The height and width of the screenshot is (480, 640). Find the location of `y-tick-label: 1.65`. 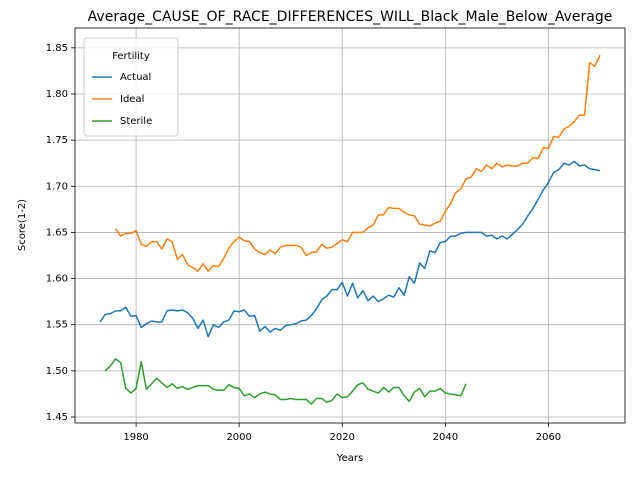

y-tick-label: 1.65 is located at coordinates (57, 232).